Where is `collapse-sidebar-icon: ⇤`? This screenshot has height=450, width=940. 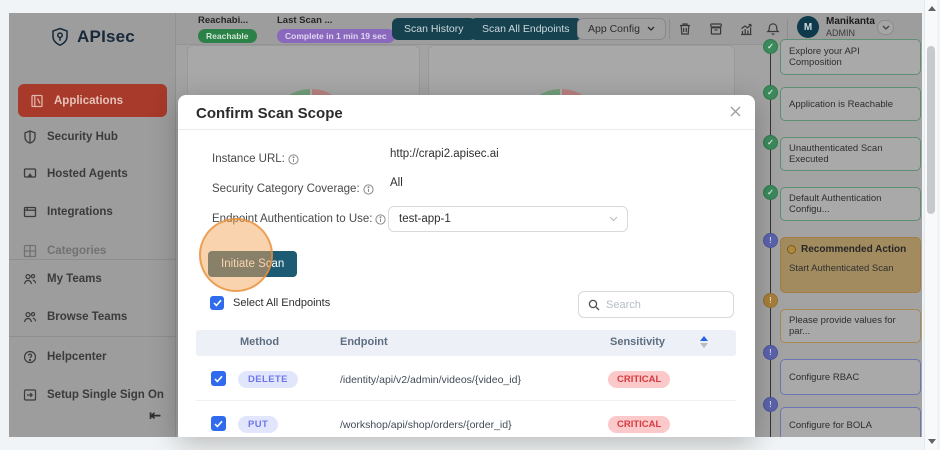
collapse-sidebar-icon: ⇤ is located at coordinates (155, 415).